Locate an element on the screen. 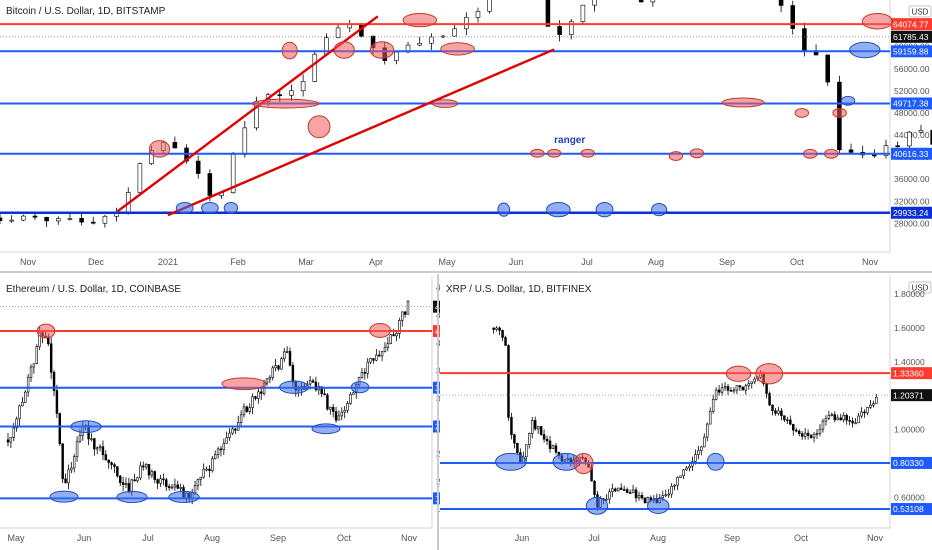 The image size is (932, 550). trend-line is located at coordinates (361, 132).